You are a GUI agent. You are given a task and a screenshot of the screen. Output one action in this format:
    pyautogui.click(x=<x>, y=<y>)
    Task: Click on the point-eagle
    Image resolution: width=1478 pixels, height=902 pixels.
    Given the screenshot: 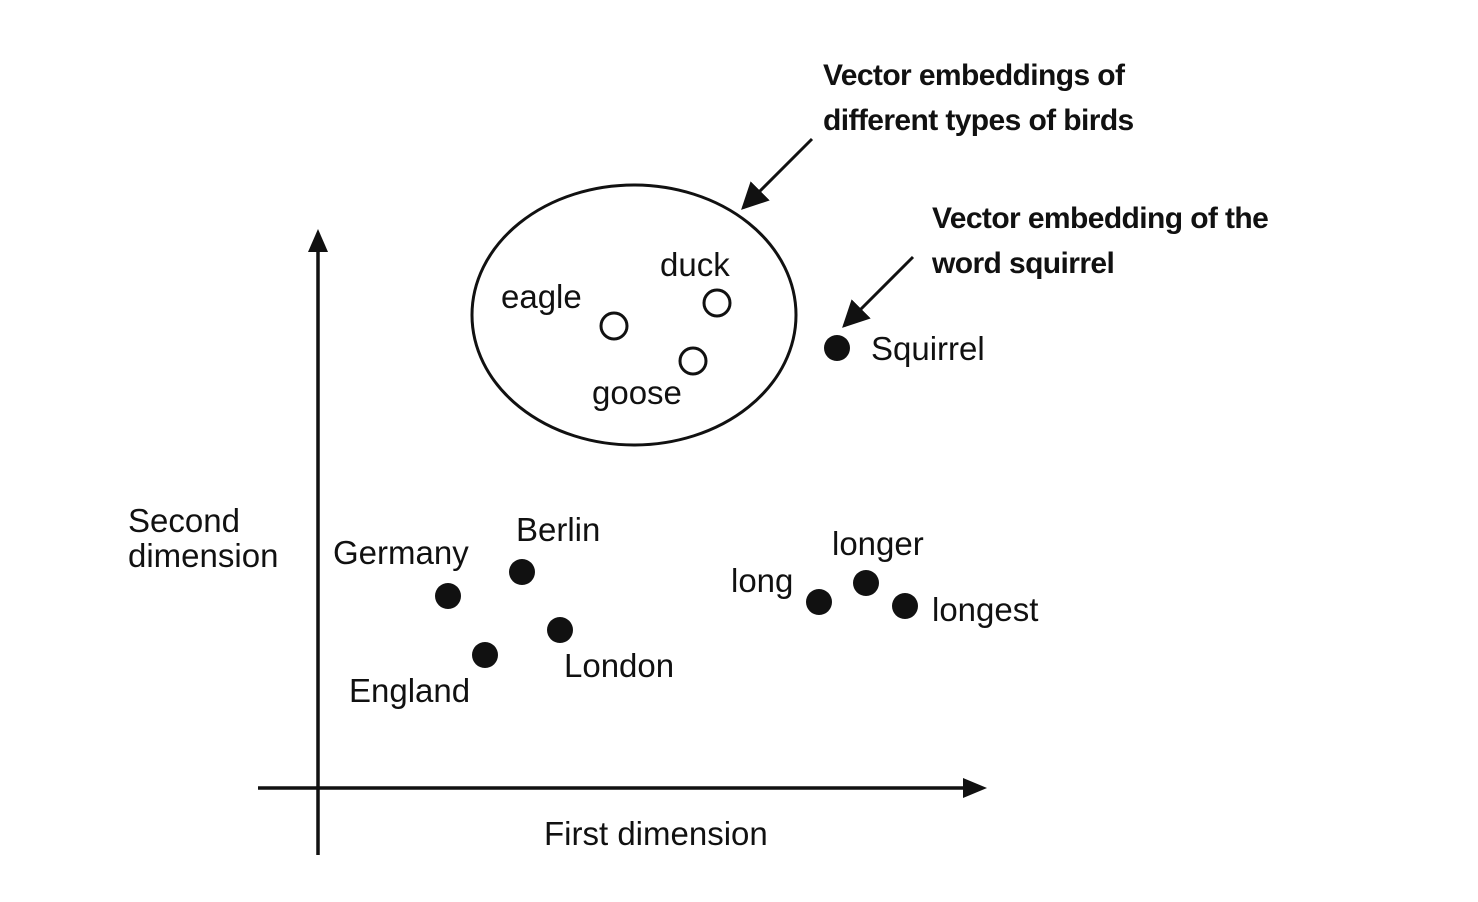 What is the action you would take?
    pyautogui.click(x=614, y=326)
    